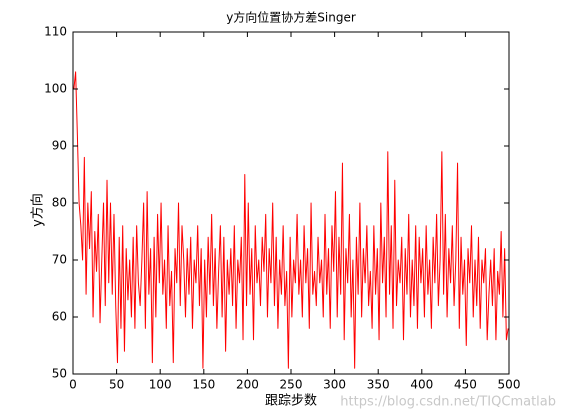  What do you see at coordinates (378, 385) in the screenshot?
I see `x-tick-label: 350` at bounding box center [378, 385].